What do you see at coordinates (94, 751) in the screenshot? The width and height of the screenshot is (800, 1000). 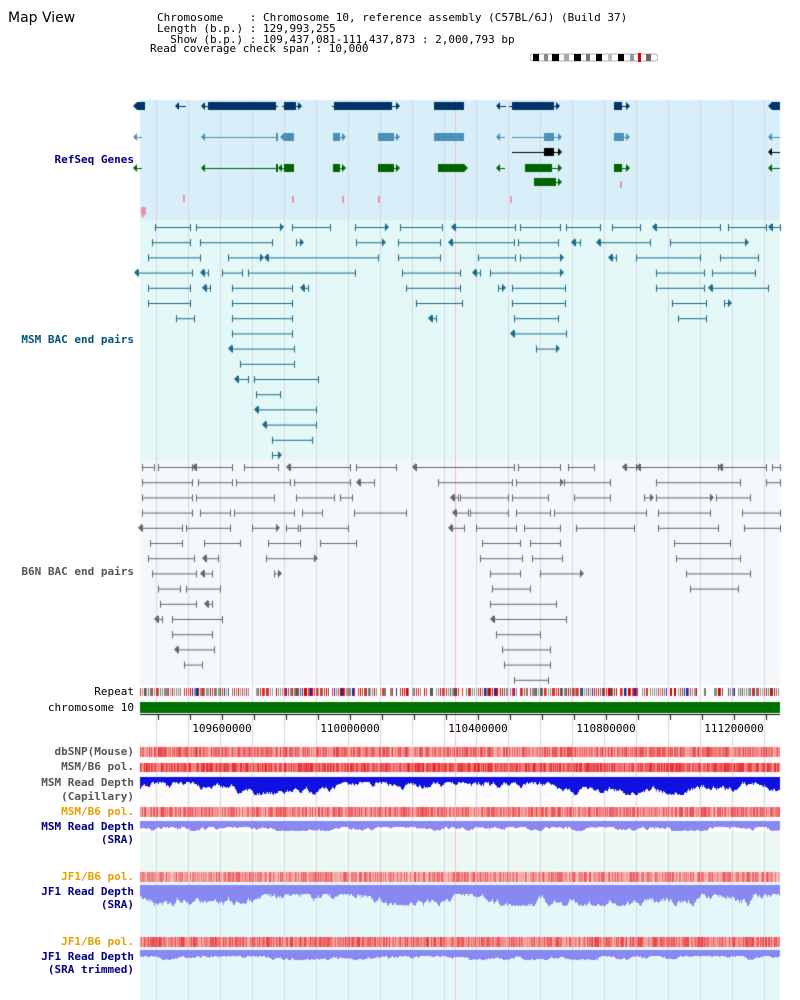 I see `dbsnp-label: dbSNP(Mouse)` at bounding box center [94, 751].